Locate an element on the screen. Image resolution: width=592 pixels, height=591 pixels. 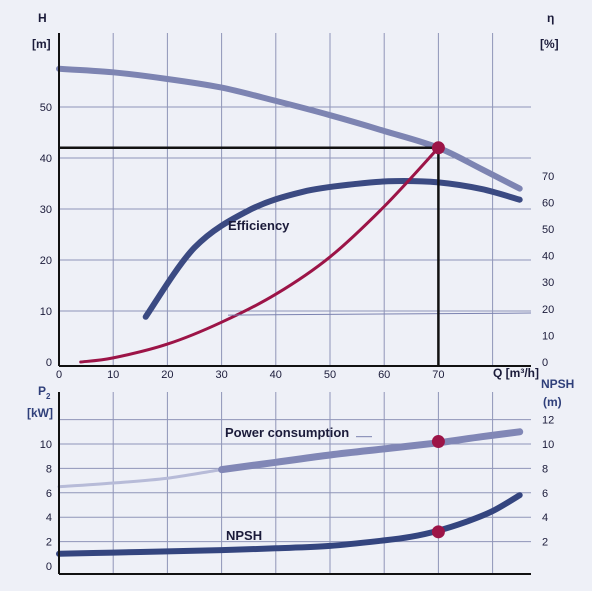
top-left-axis-unit: [m] is located at coordinates (41, 44).